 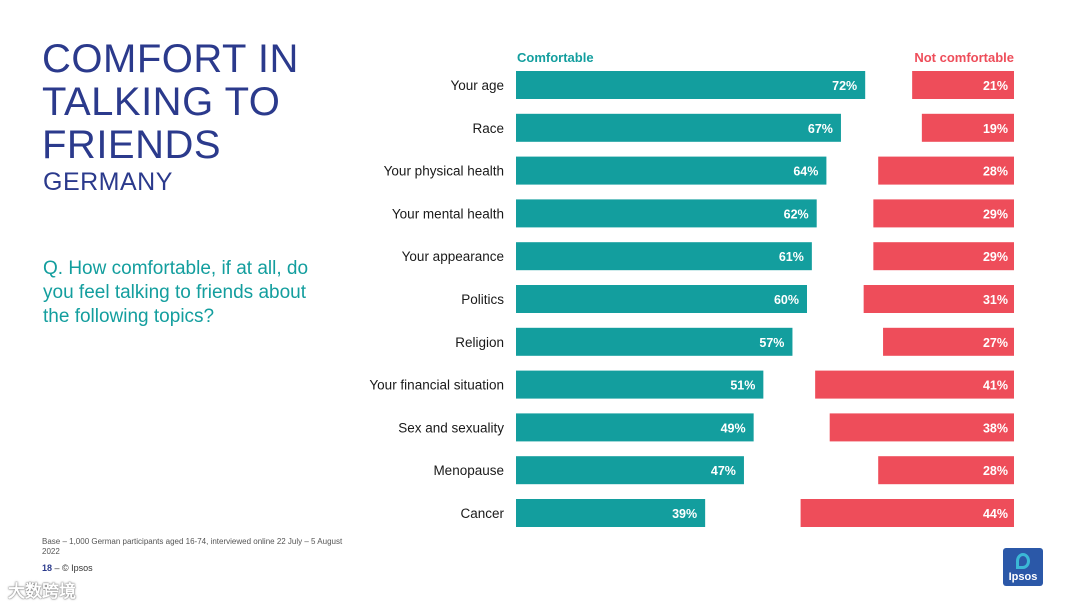 I want to click on comfortable-value-label: 64%, so click(x=805, y=172).